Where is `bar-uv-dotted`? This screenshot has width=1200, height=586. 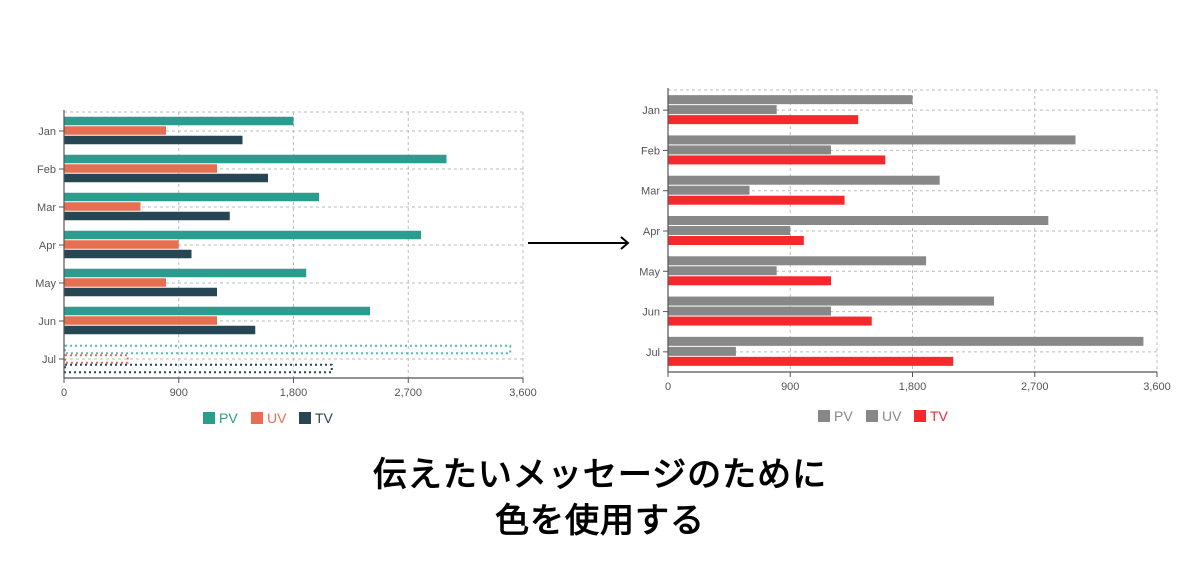 bar-uv-dotted is located at coordinates (96, 359).